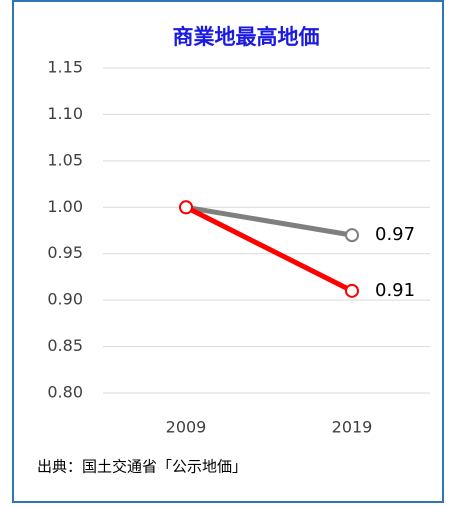 The height and width of the screenshot is (507, 454). I want to click on data-label: 0.91, so click(395, 290).